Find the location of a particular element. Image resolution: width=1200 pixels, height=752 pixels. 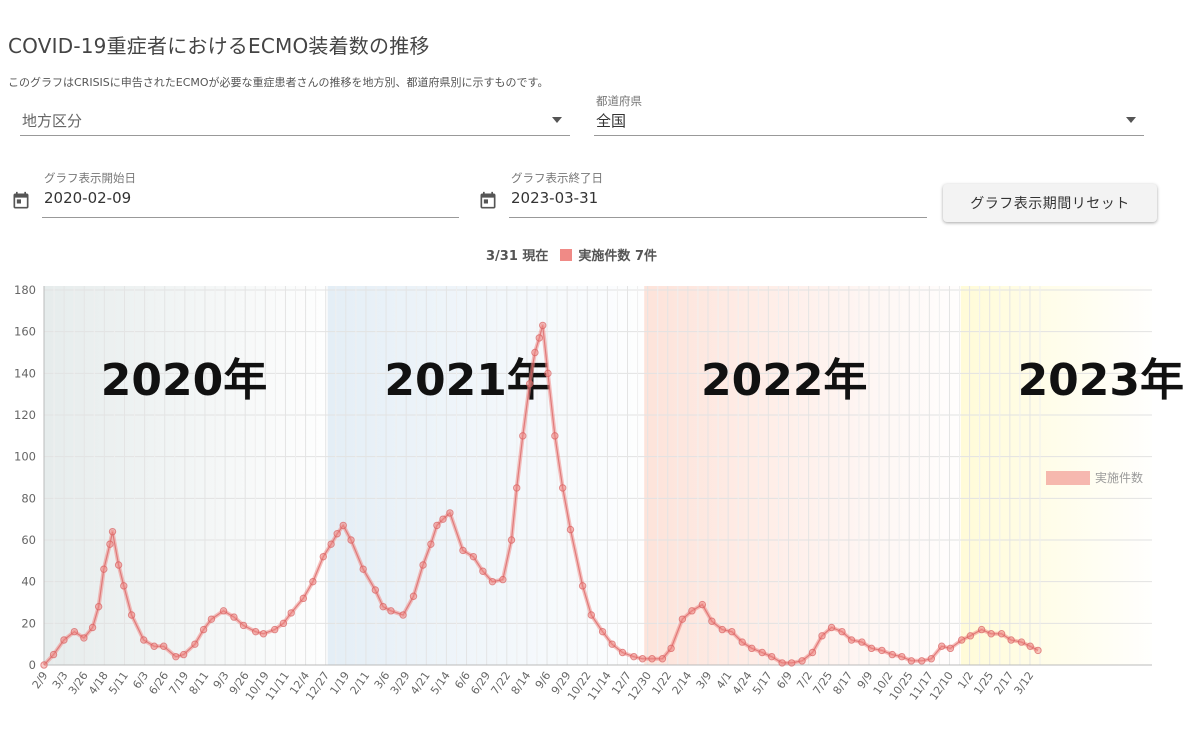

start-date-label: グラフ表示開始日 is located at coordinates (90, 178).